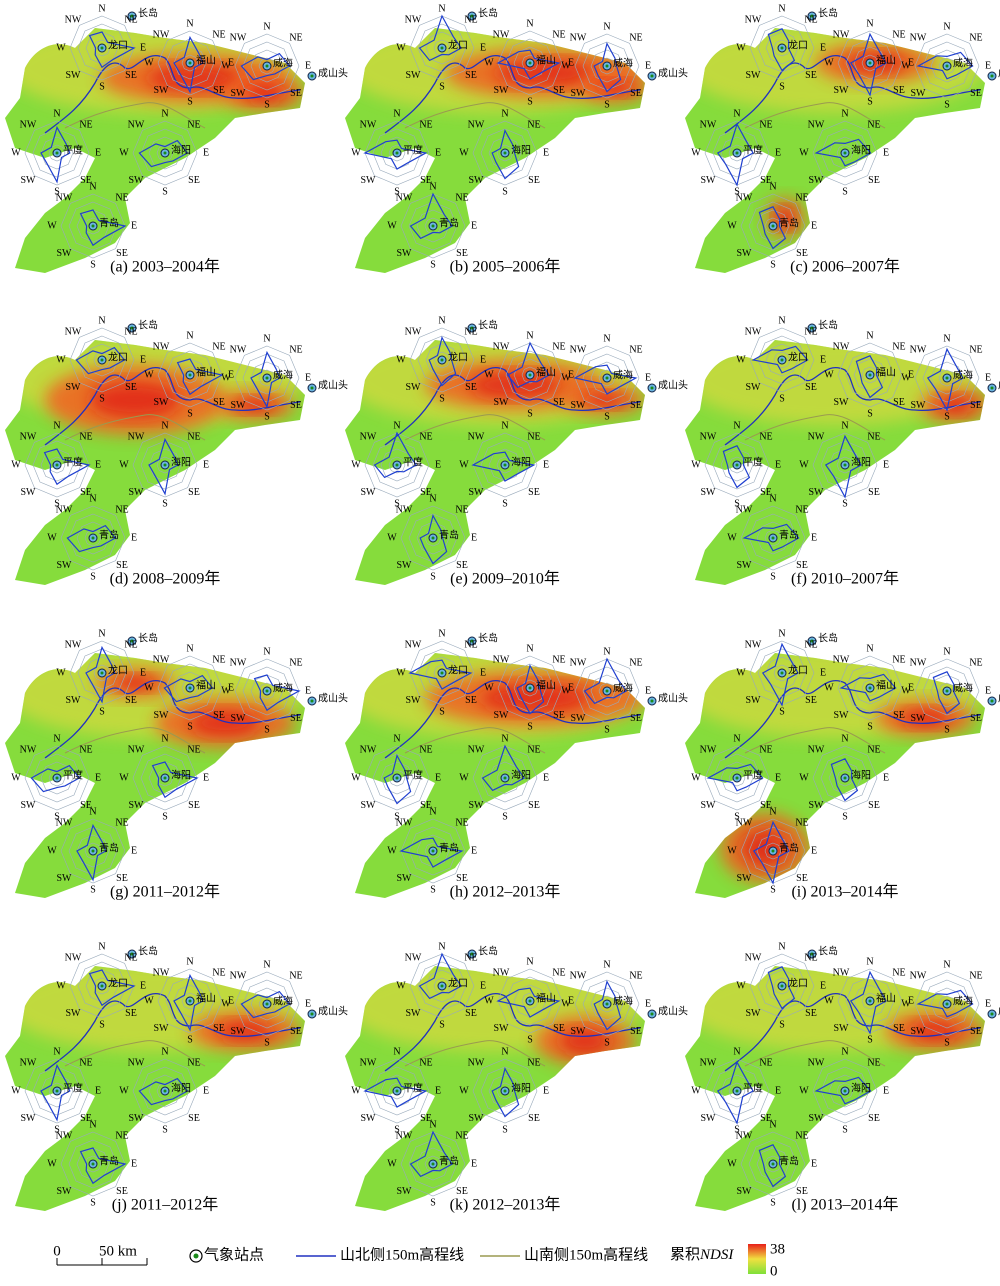 This screenshot has width=1000, height=1286. Describe the element at coordinates (615, 88) in the screenshot. I see `ndsi-zone` at that location.